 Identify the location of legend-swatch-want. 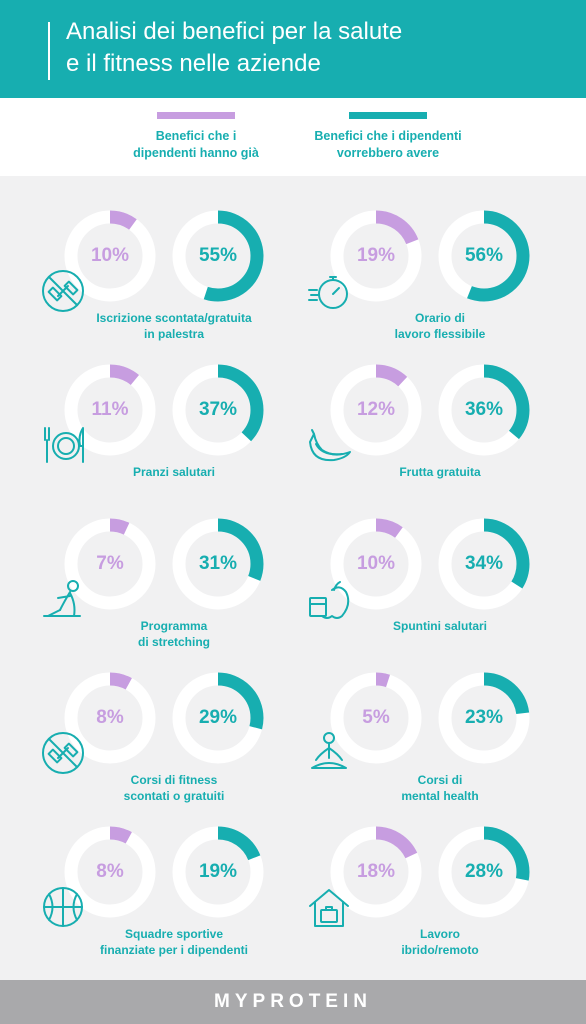
(388, 115).